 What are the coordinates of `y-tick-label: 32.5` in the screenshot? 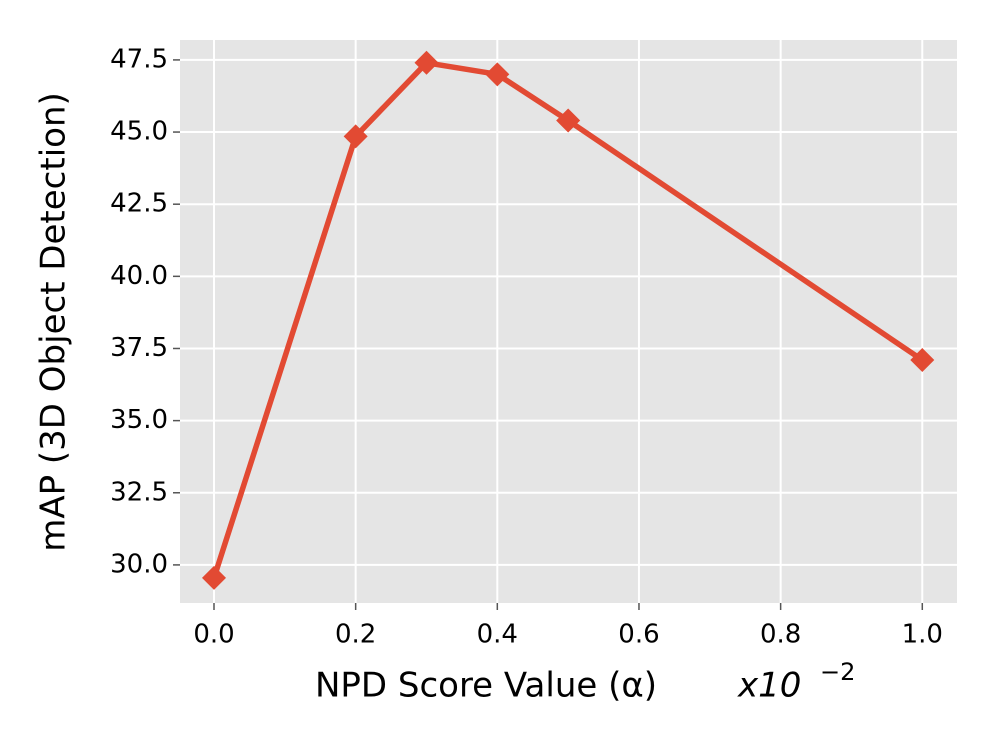 It's located at (139, 492).